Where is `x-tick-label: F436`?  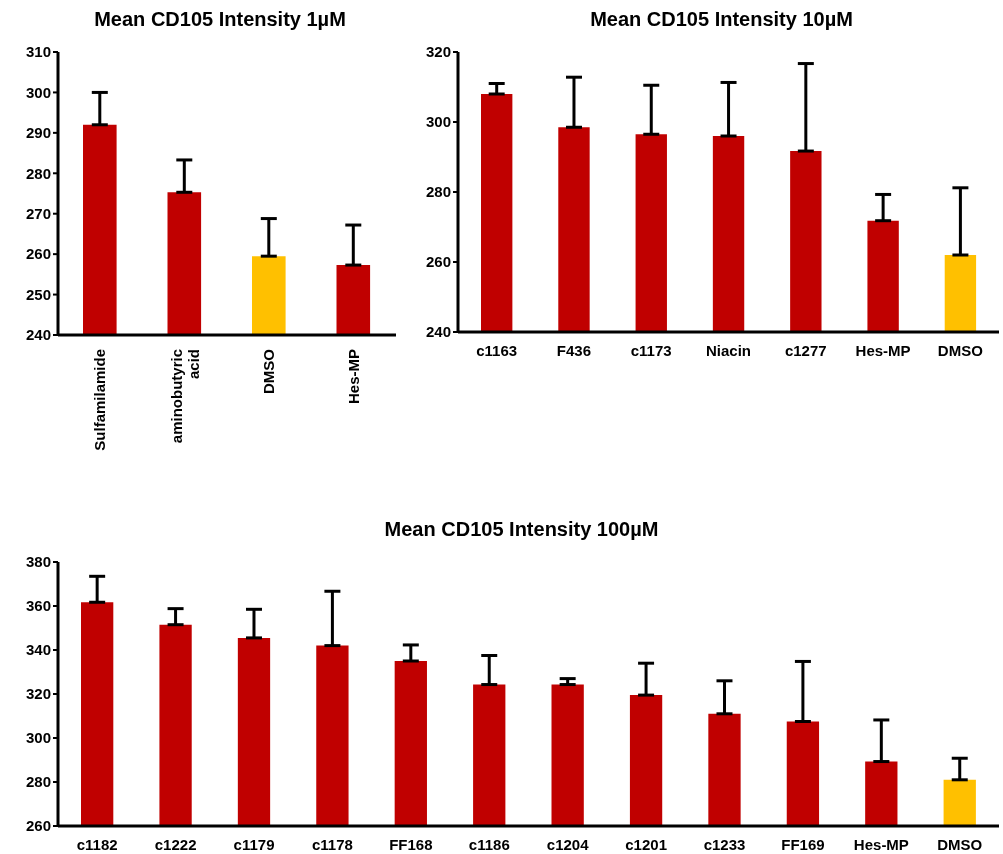 x-tick-label: F436 is located at coordinates (574, 350).